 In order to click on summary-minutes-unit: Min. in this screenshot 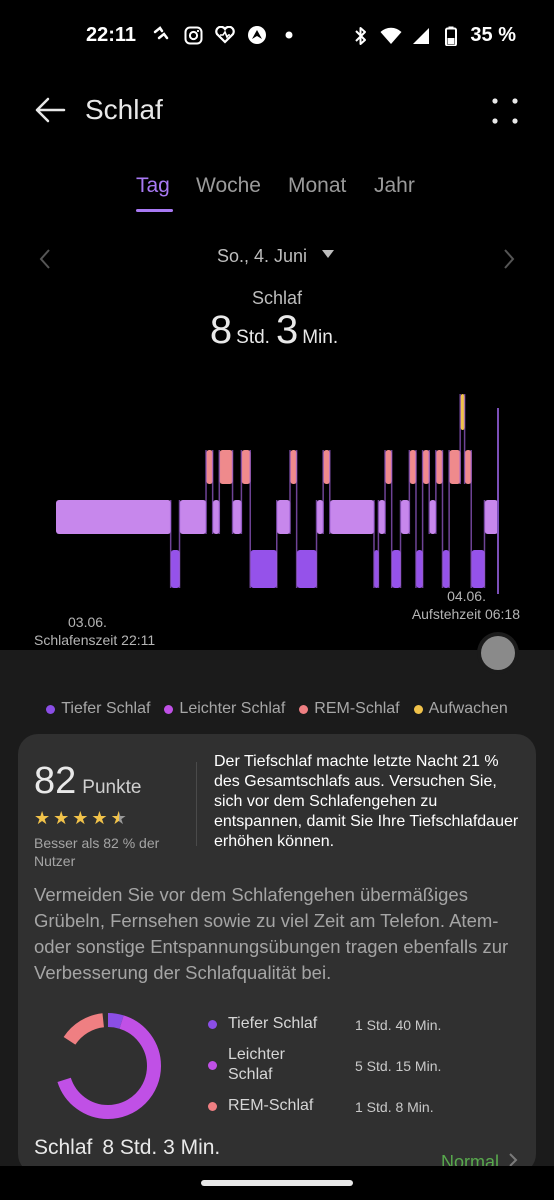, I will do `click(320, 337)`.